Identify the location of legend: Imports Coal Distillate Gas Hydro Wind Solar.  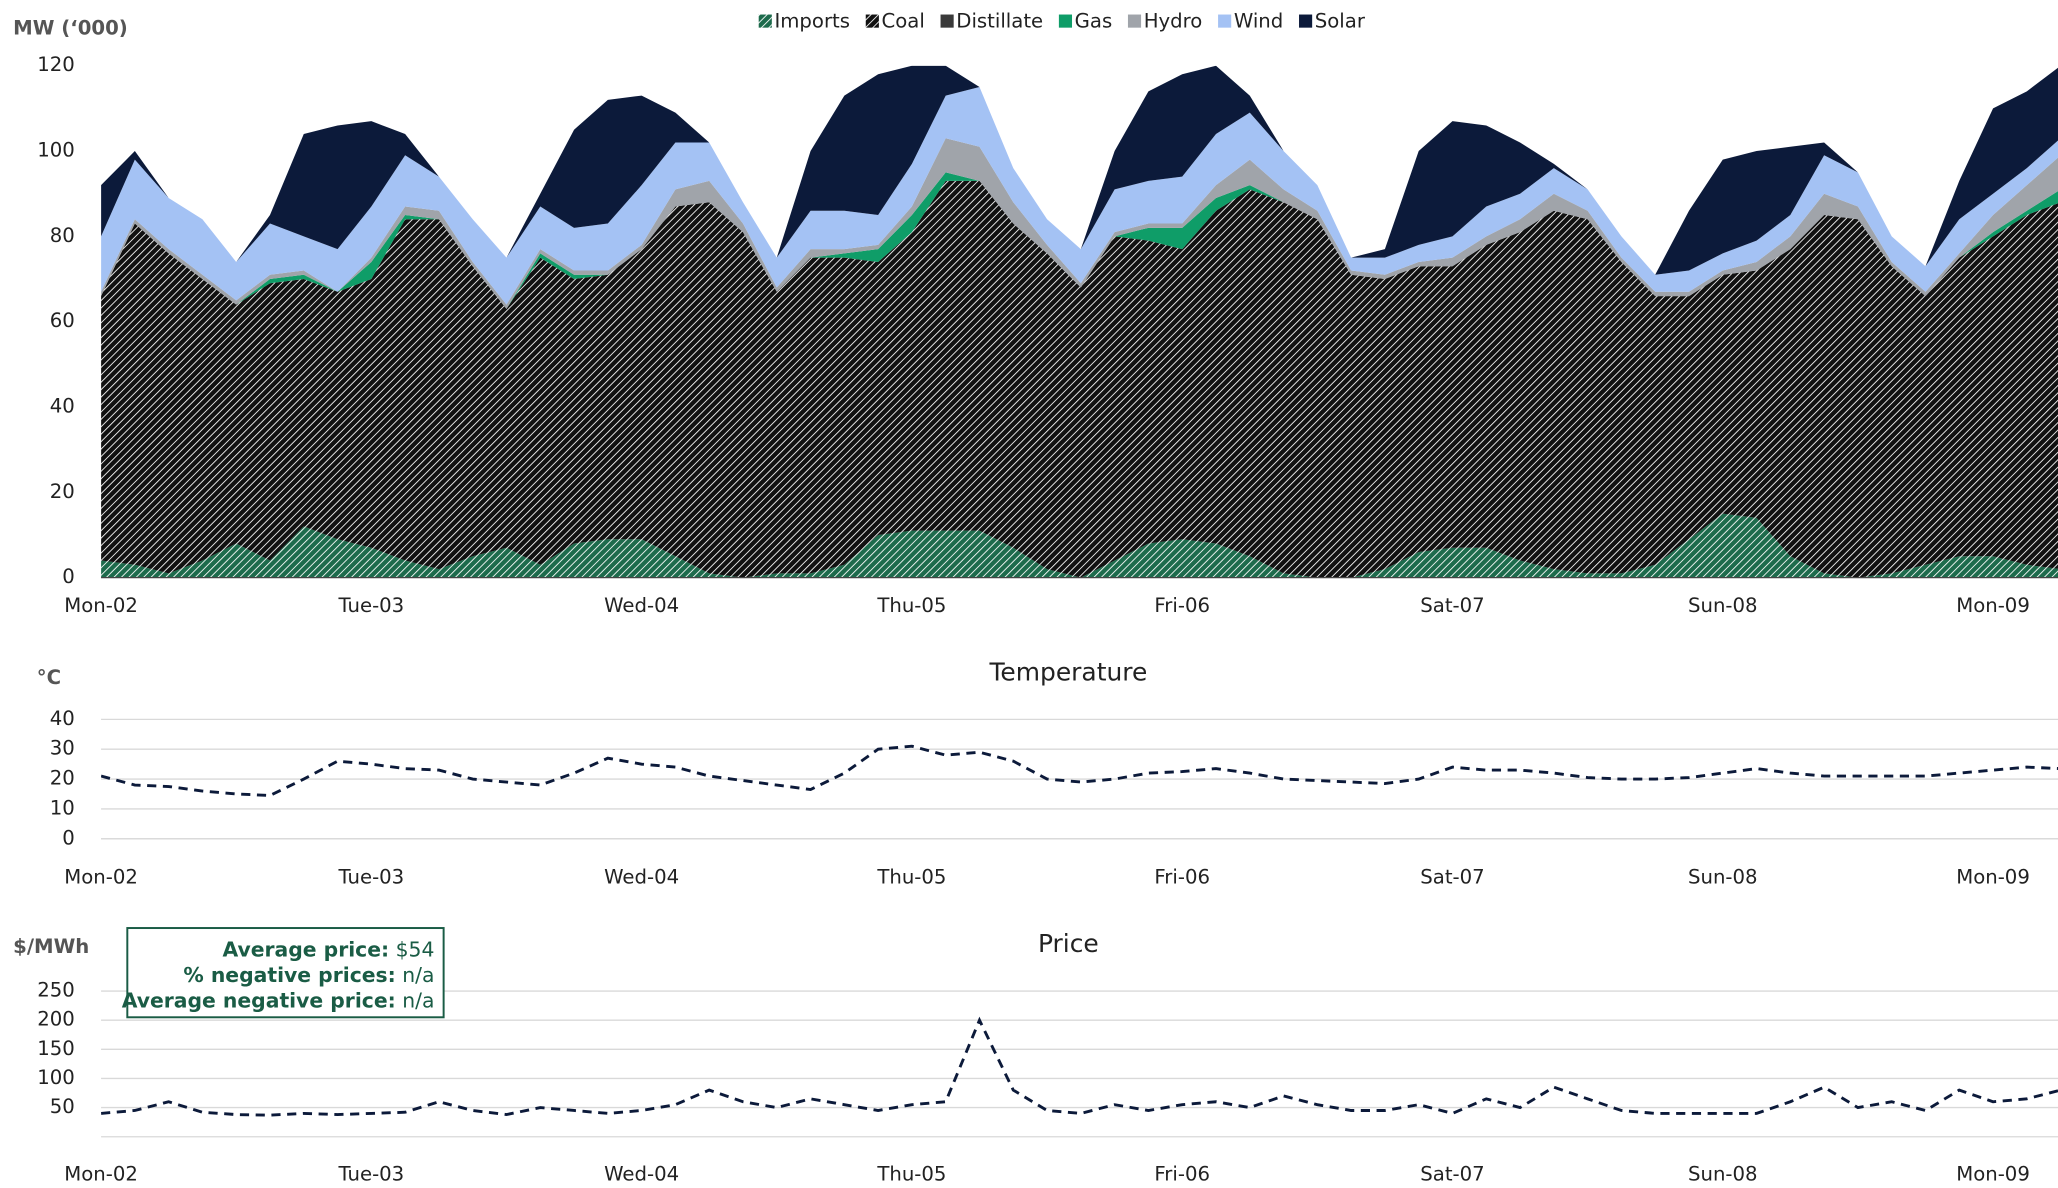
(1062, 20).